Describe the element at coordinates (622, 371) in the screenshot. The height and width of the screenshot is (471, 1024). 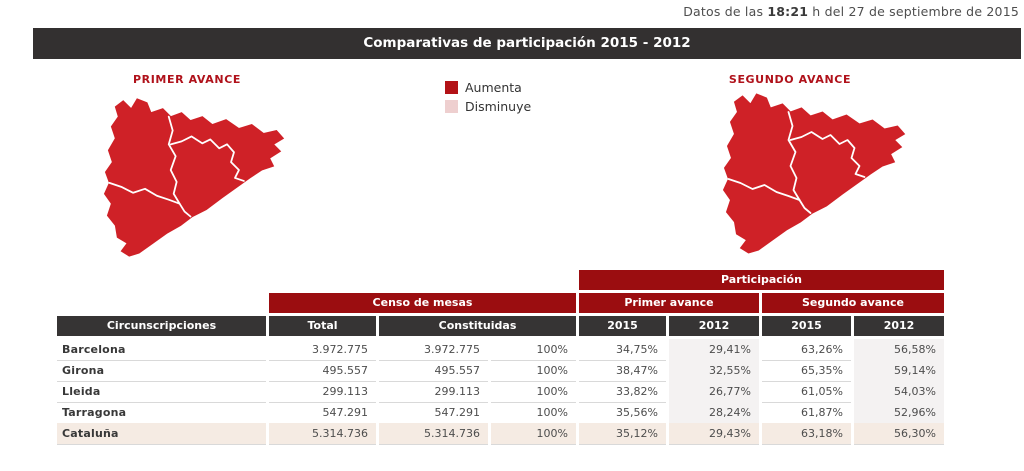
I see `cell-primer-2015: 38,47%` at that location.